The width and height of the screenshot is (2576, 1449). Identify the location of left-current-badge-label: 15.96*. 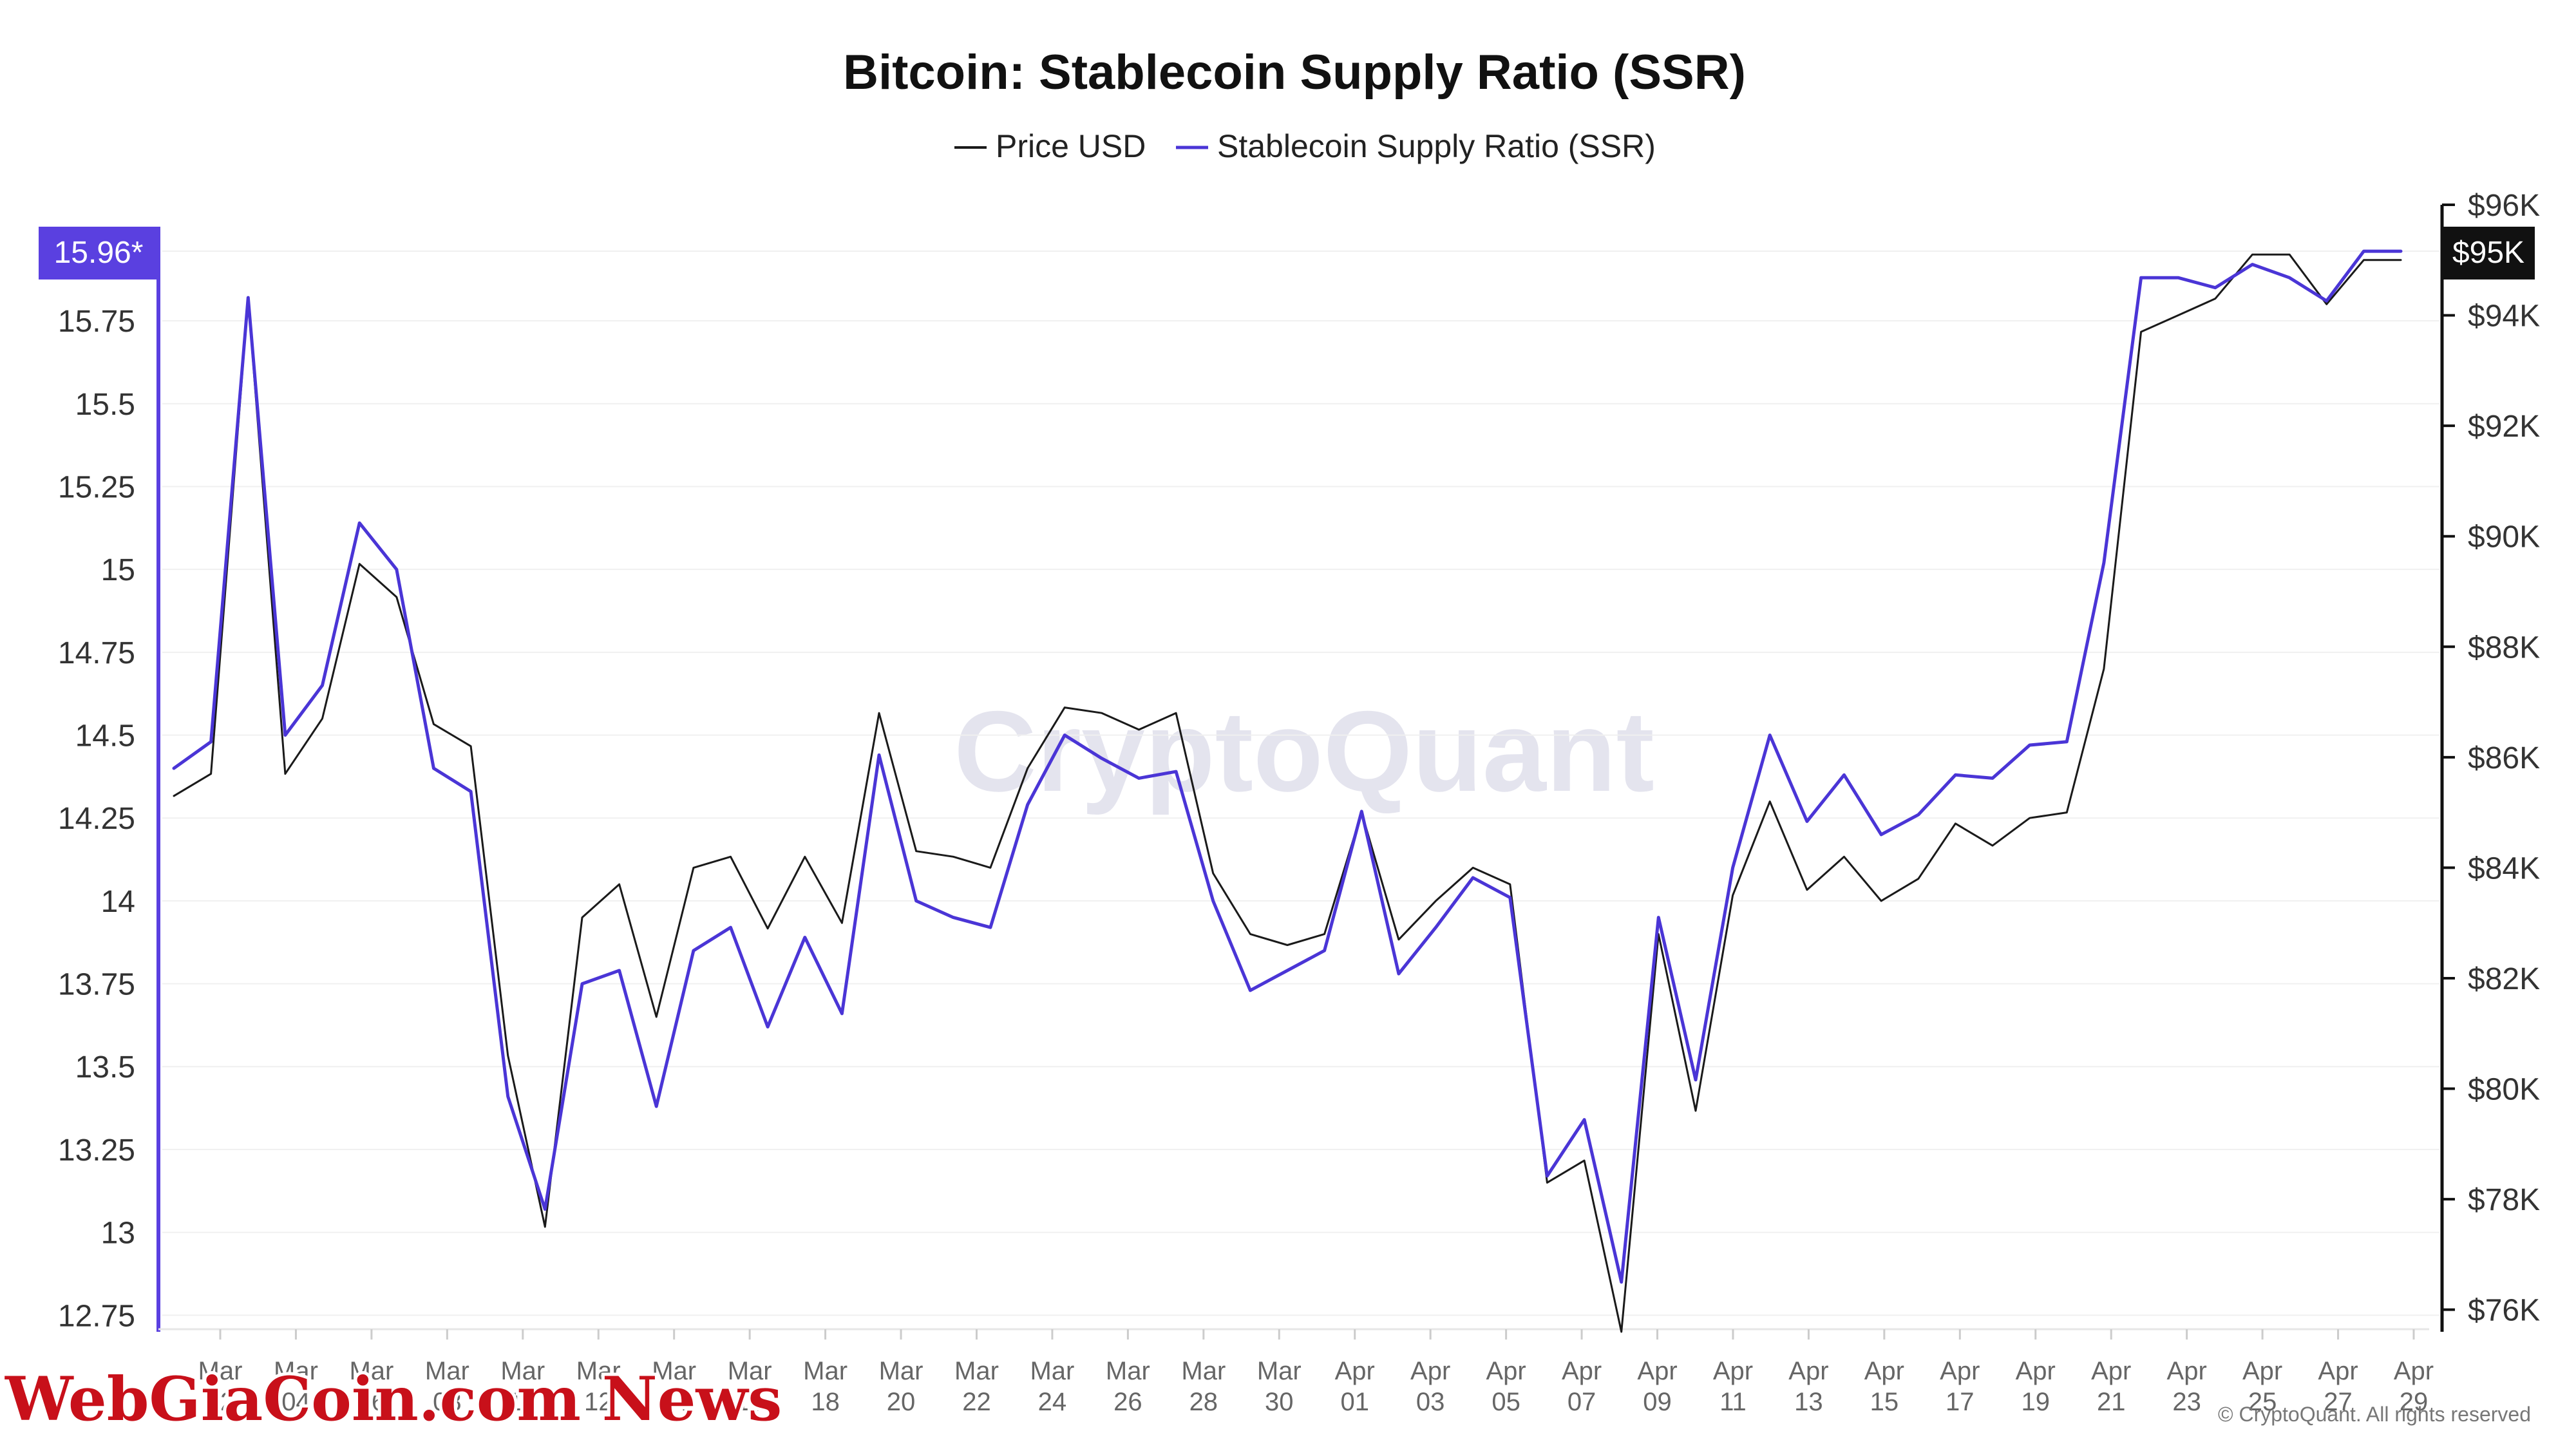
(99, 253).